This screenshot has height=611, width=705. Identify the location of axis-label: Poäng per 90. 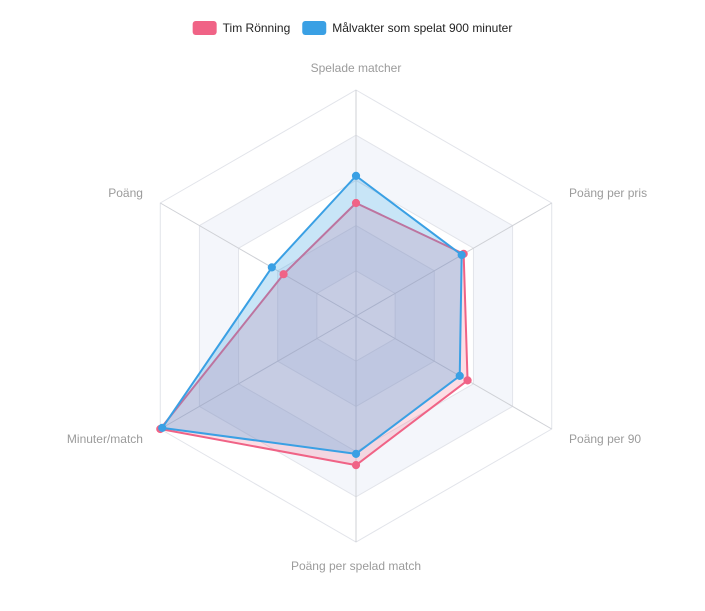
(605, 439).